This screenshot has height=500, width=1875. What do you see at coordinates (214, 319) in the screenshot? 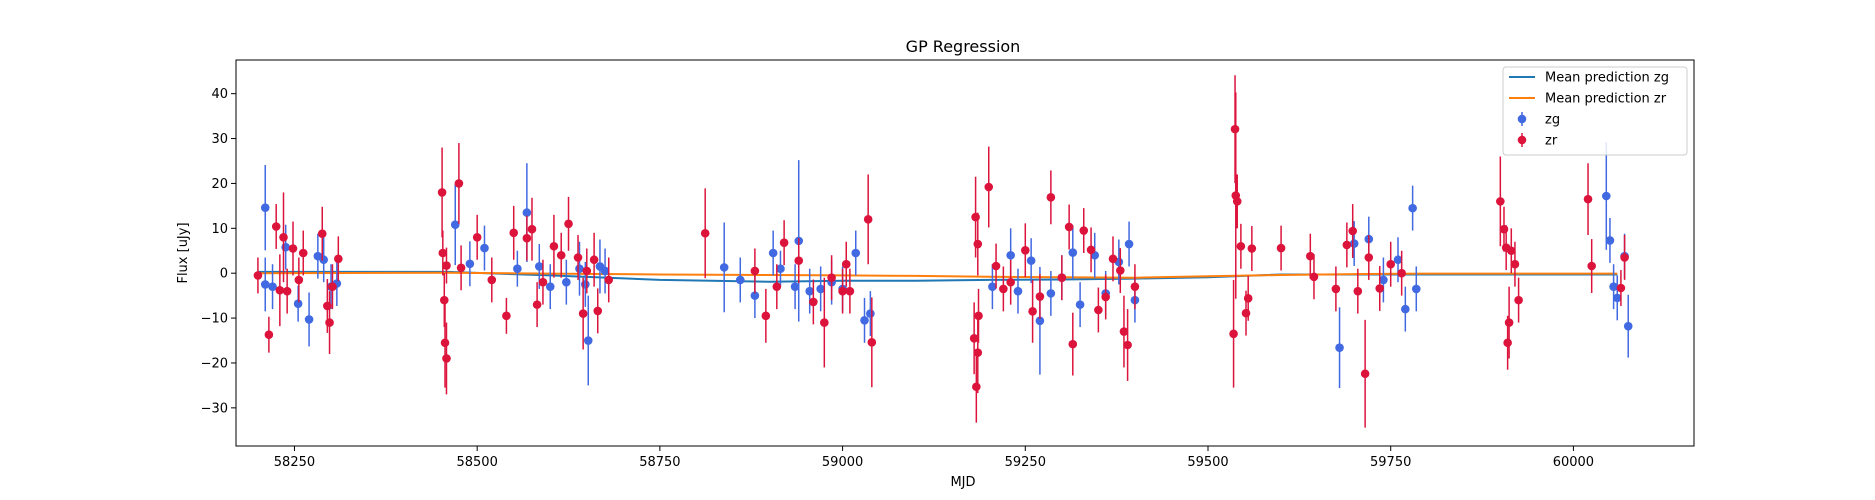
I see `y-tick-label: −10` at bounding box center [214, 319].